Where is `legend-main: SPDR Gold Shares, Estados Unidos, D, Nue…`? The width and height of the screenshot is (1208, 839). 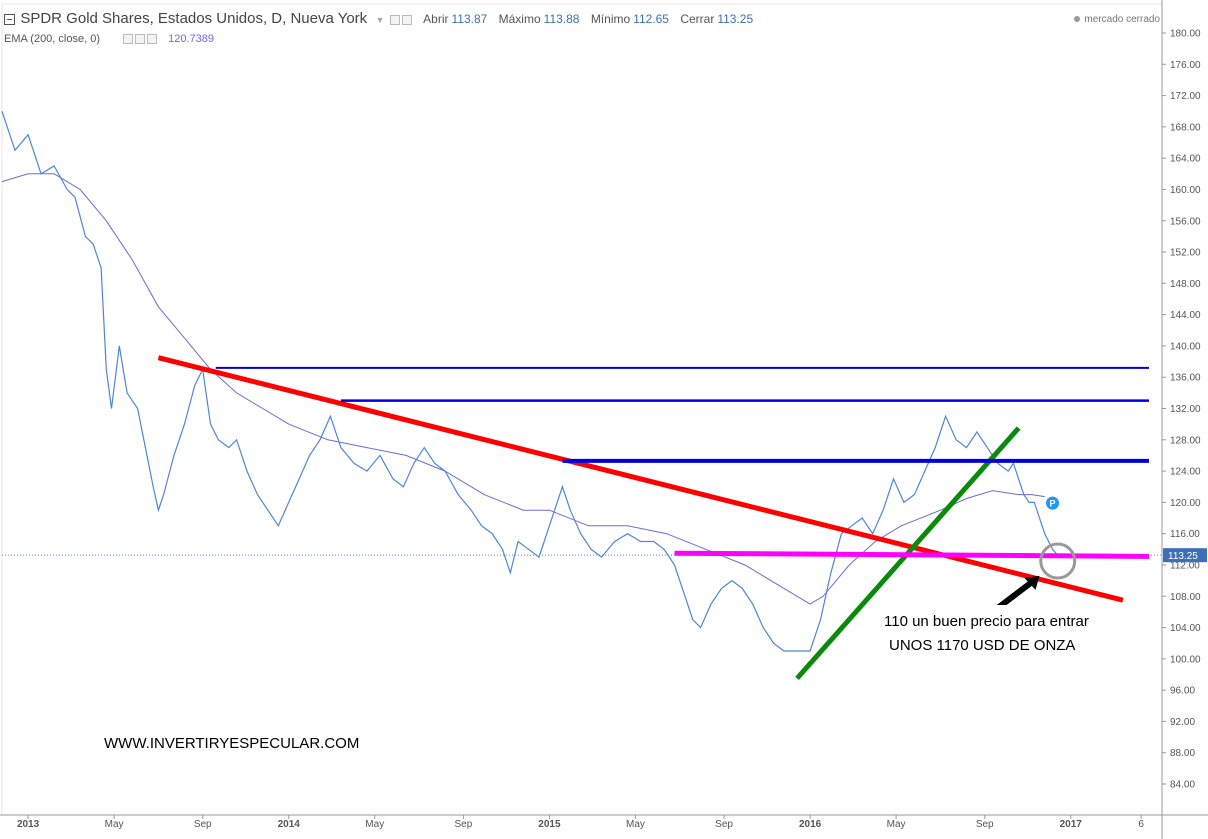
legend-main: SPDR Gold Shares, Estados Unidos, D, Nue… is located at coordinates (378, 18).